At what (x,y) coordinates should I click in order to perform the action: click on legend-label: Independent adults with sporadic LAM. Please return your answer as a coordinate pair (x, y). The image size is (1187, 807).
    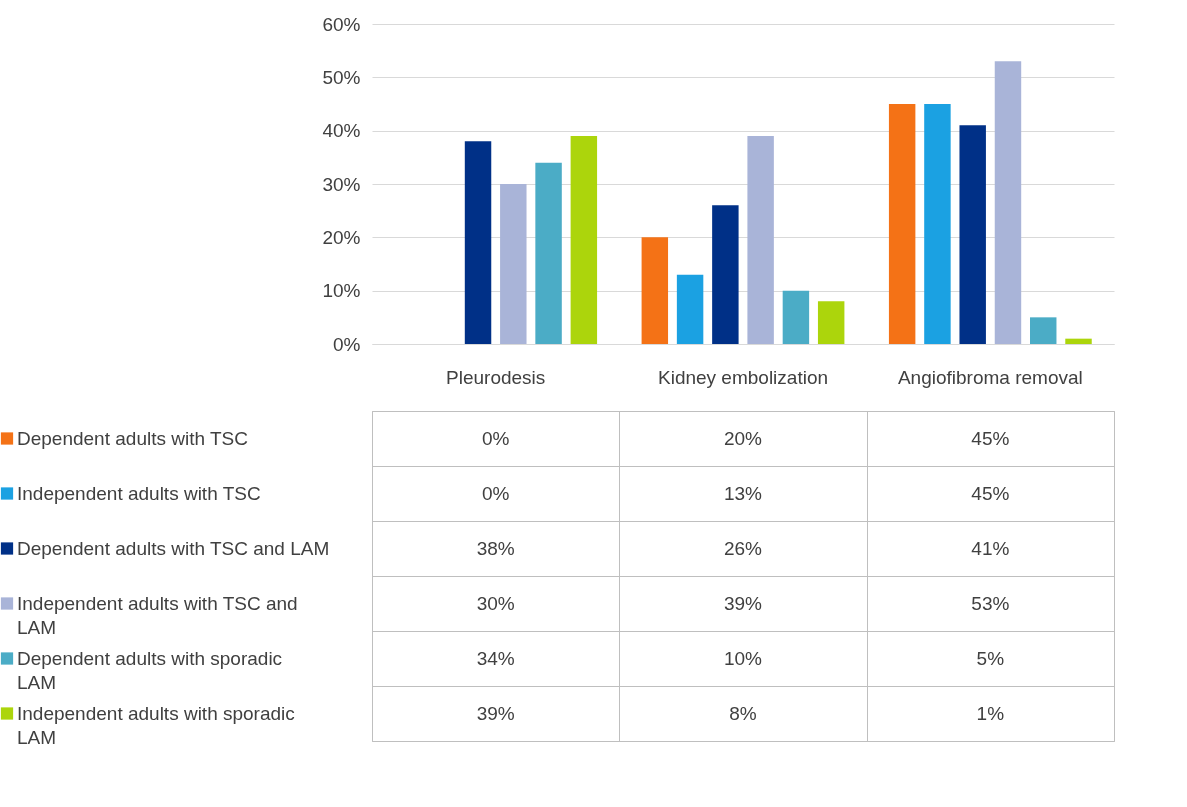
    Looking at the image, I should click on (156, 725).